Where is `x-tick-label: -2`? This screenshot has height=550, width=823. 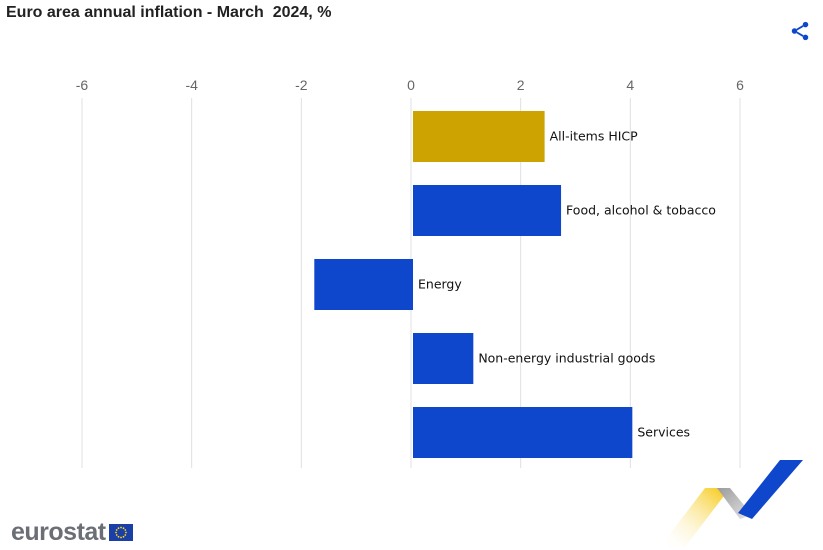
x-tick-label: -2 is located at coordinates (301, 85).